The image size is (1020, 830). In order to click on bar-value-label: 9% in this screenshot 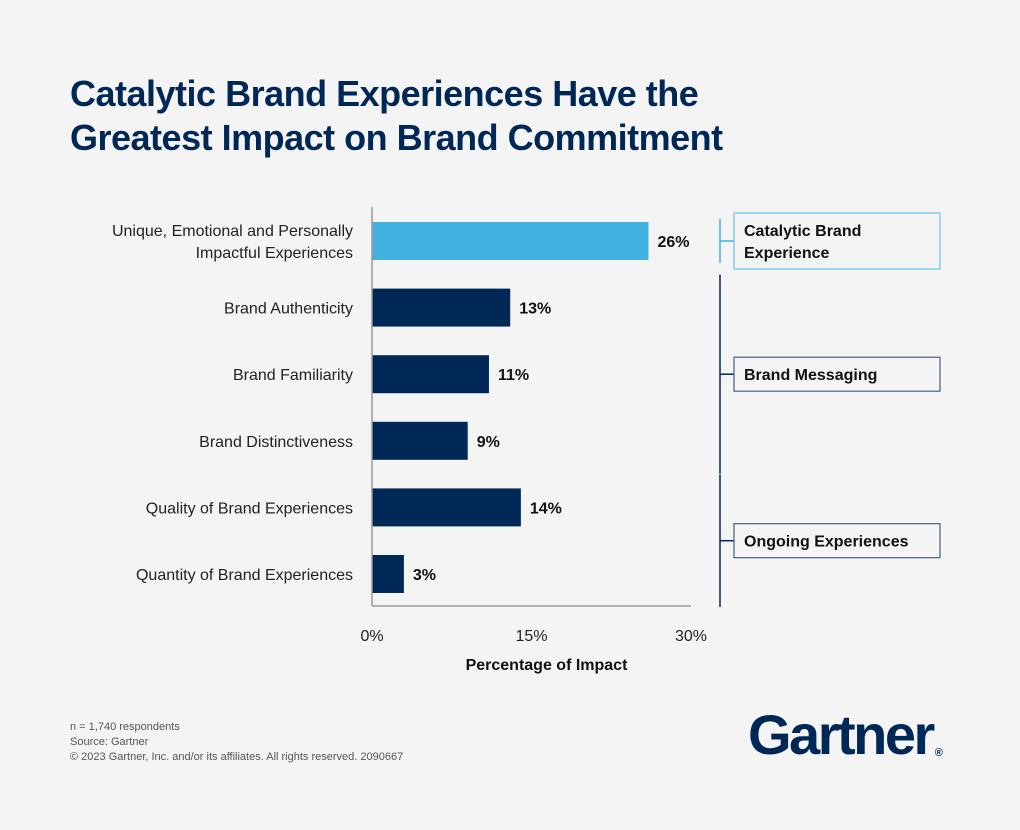, I will do `click(488, 442)`.